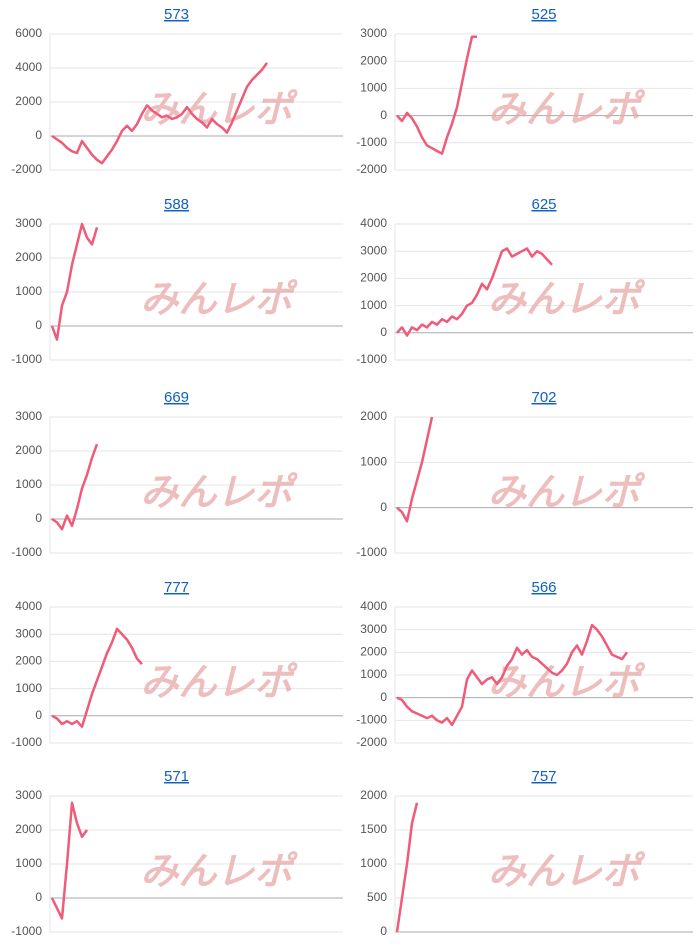 This screenshot has width=700, height=947. What do you see at coordinates (176, 587) in the screenshot?
I see `chart-title: 777` at bounding box center [176, 587].